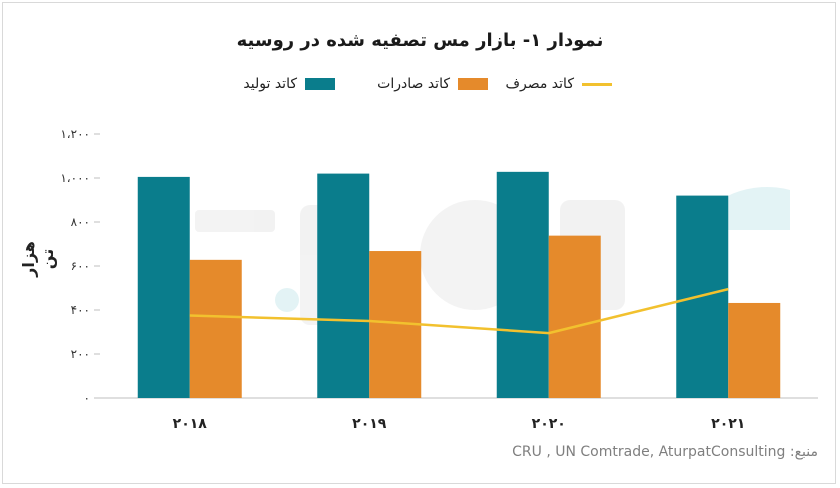  Describe the element at coordinates (473, 84) in the screenshot. I see `legend-swatch-exports` at that location.